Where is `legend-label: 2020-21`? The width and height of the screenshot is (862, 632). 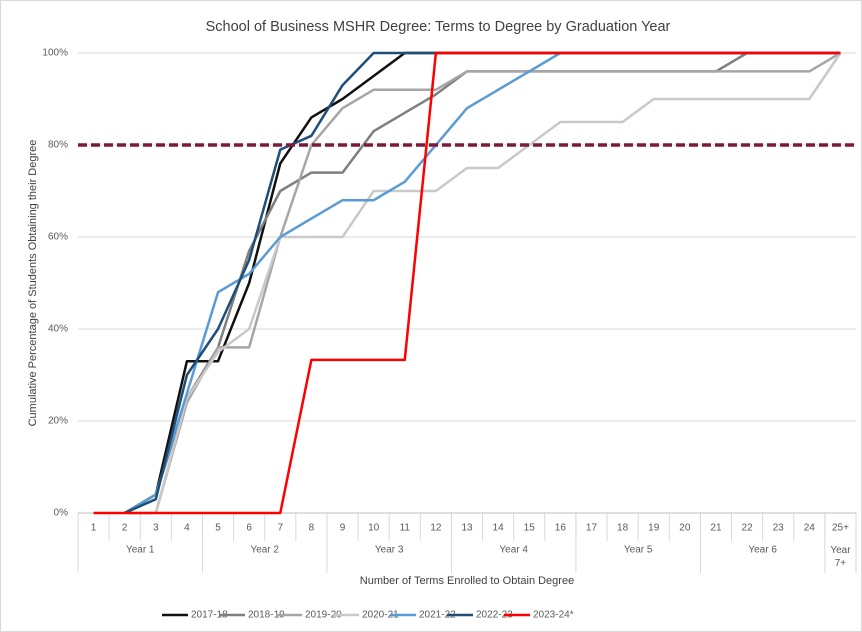
legend-label: 2020-21 is located at coordinates (380, 615).